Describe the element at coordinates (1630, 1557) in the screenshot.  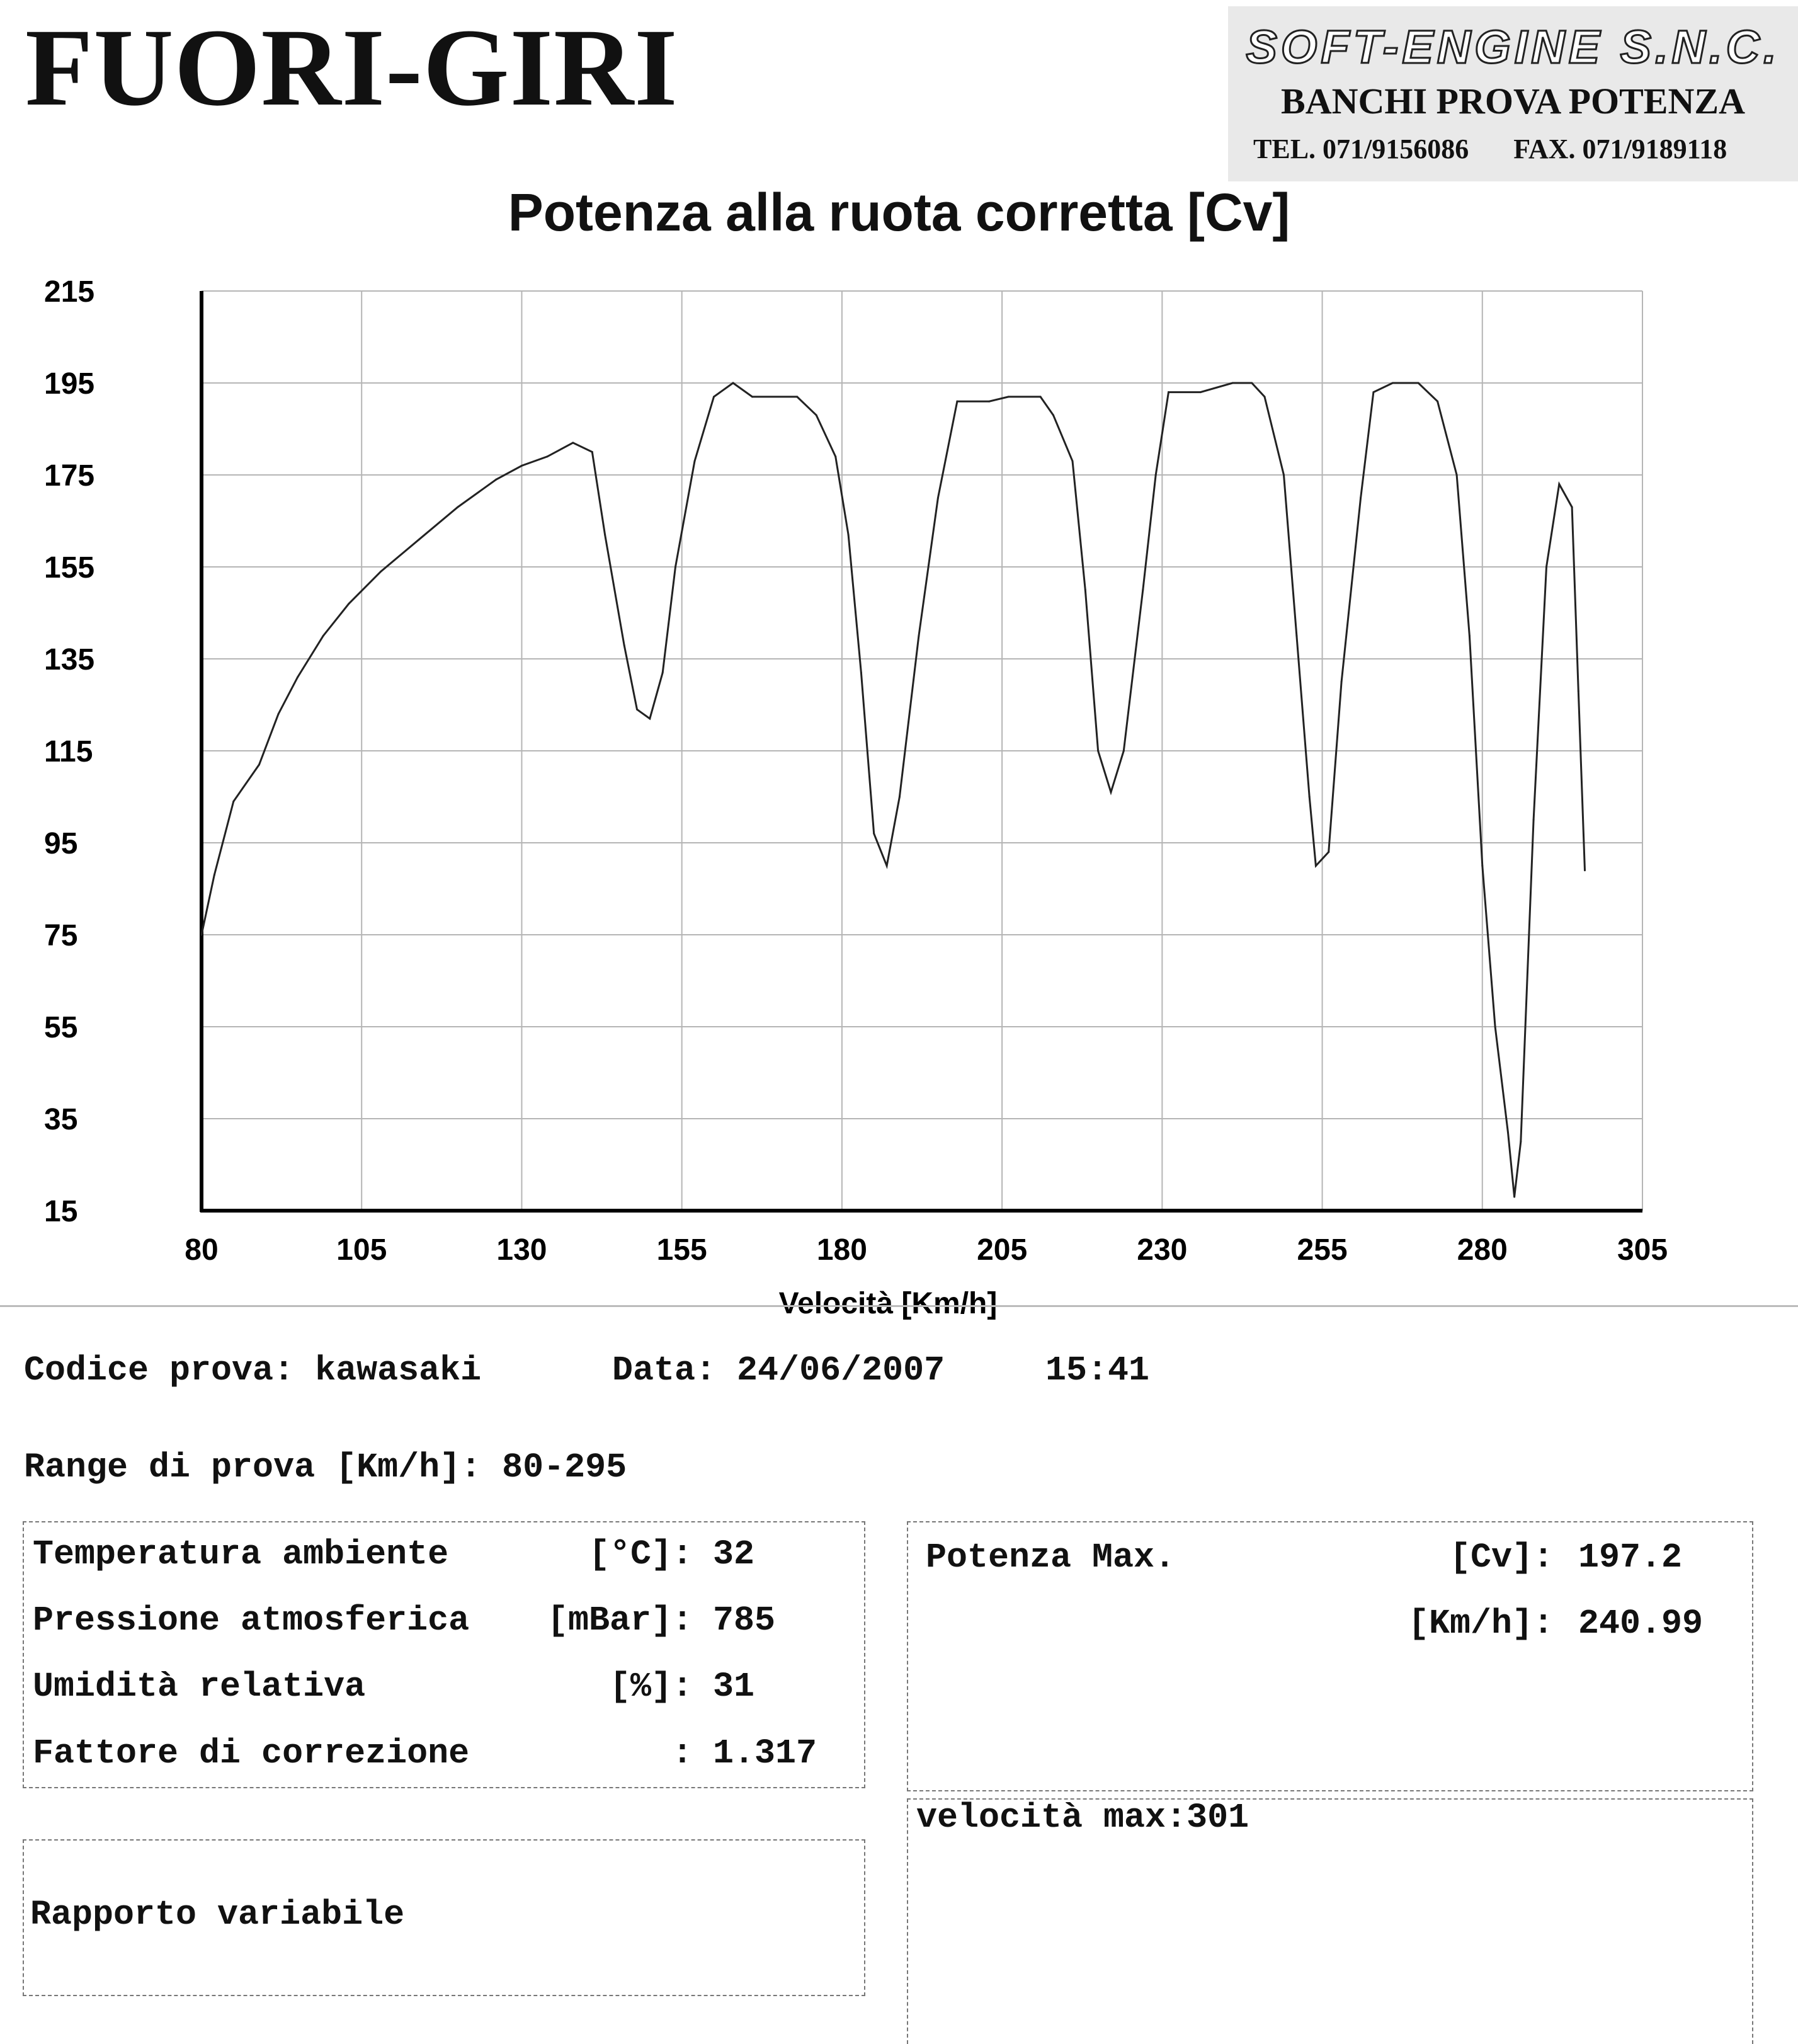
I see `max-power-value: 197.2` at that location.